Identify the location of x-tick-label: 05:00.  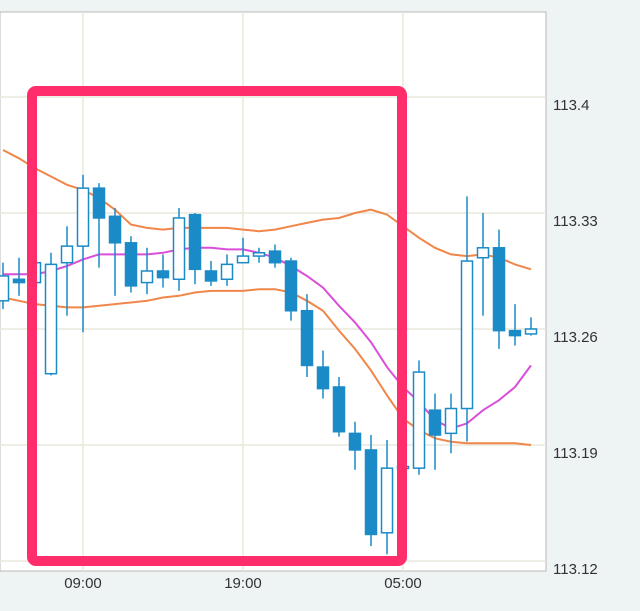
(403, 583).